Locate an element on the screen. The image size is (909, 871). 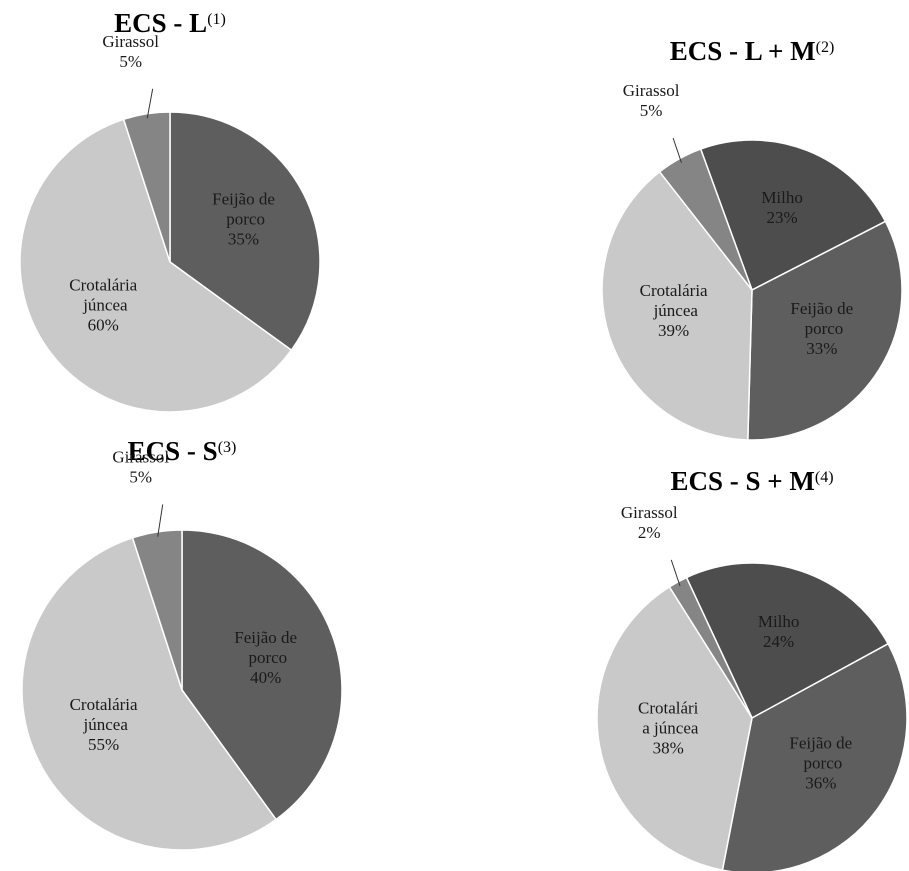
value-label: 2% is located at coordinates (649, 532).